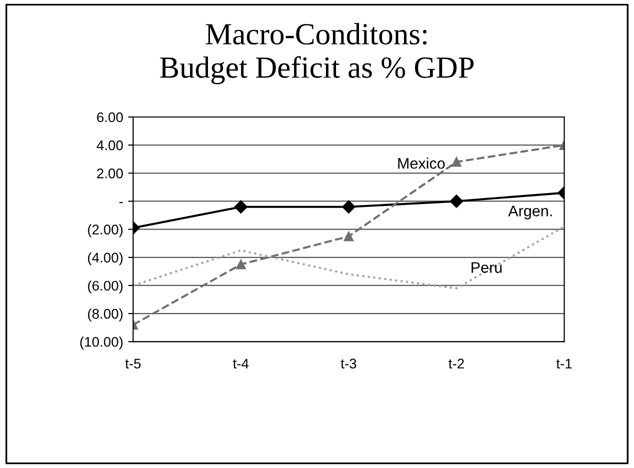 The width and height of the screenshot is (634, 468). Describe the element at coordinates (105, 315) in the screenshot. I see `y-tick-label: (8.00)` at that location.